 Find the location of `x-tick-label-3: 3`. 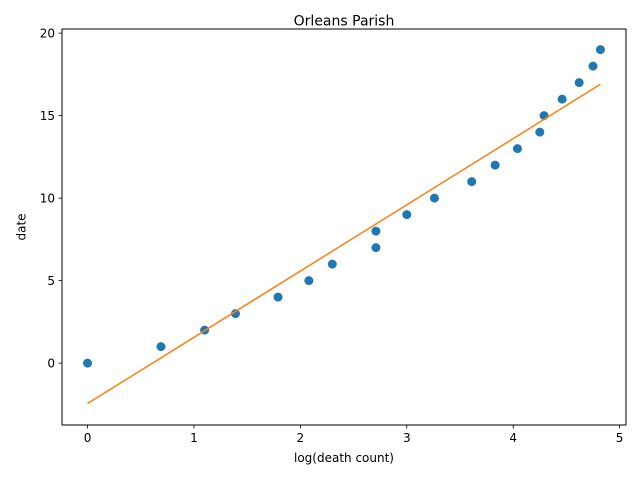

x-tick-label-3: 3 is located at coordinates (407, 438).